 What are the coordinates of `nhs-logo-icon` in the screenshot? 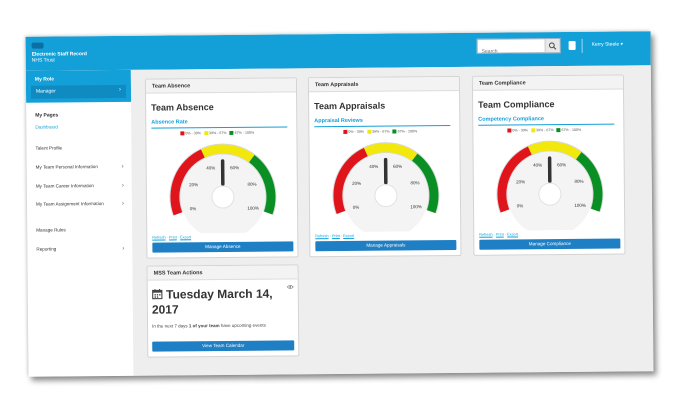 It's located at (37, 45).